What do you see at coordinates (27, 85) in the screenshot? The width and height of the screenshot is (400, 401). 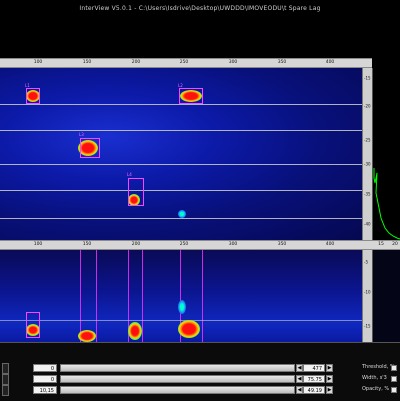 I see `marker-label: L1` at bounding box center [27, 85].